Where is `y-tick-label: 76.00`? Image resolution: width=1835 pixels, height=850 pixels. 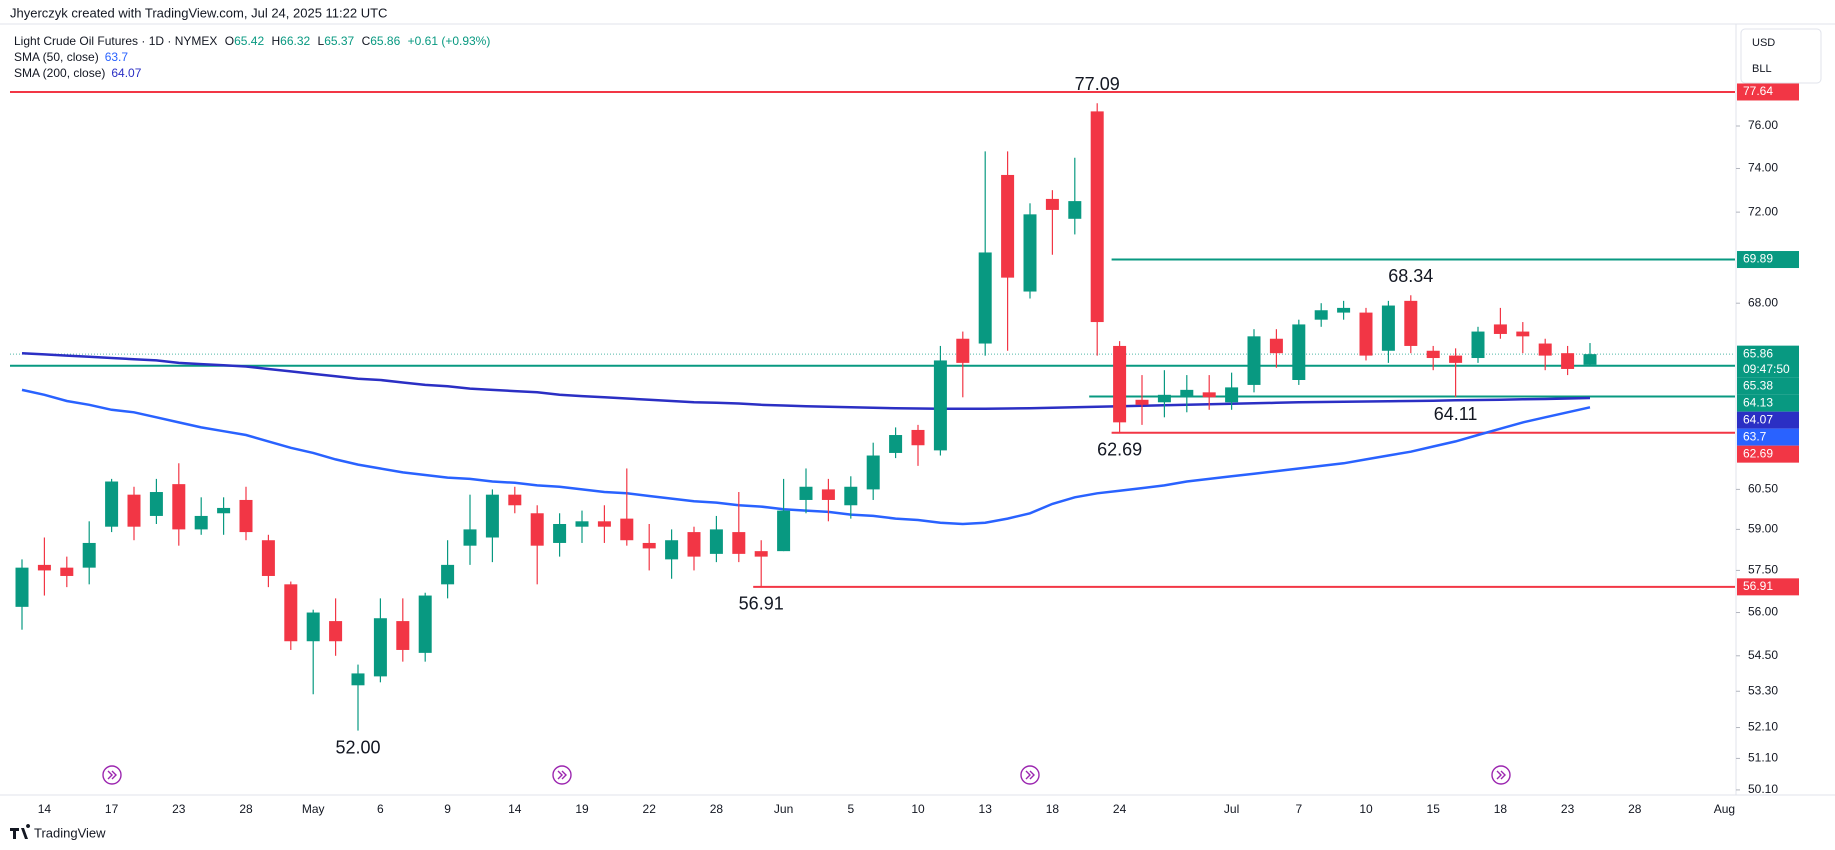 y-tick-label: 76.00 is located at coordinates (1763, 125).